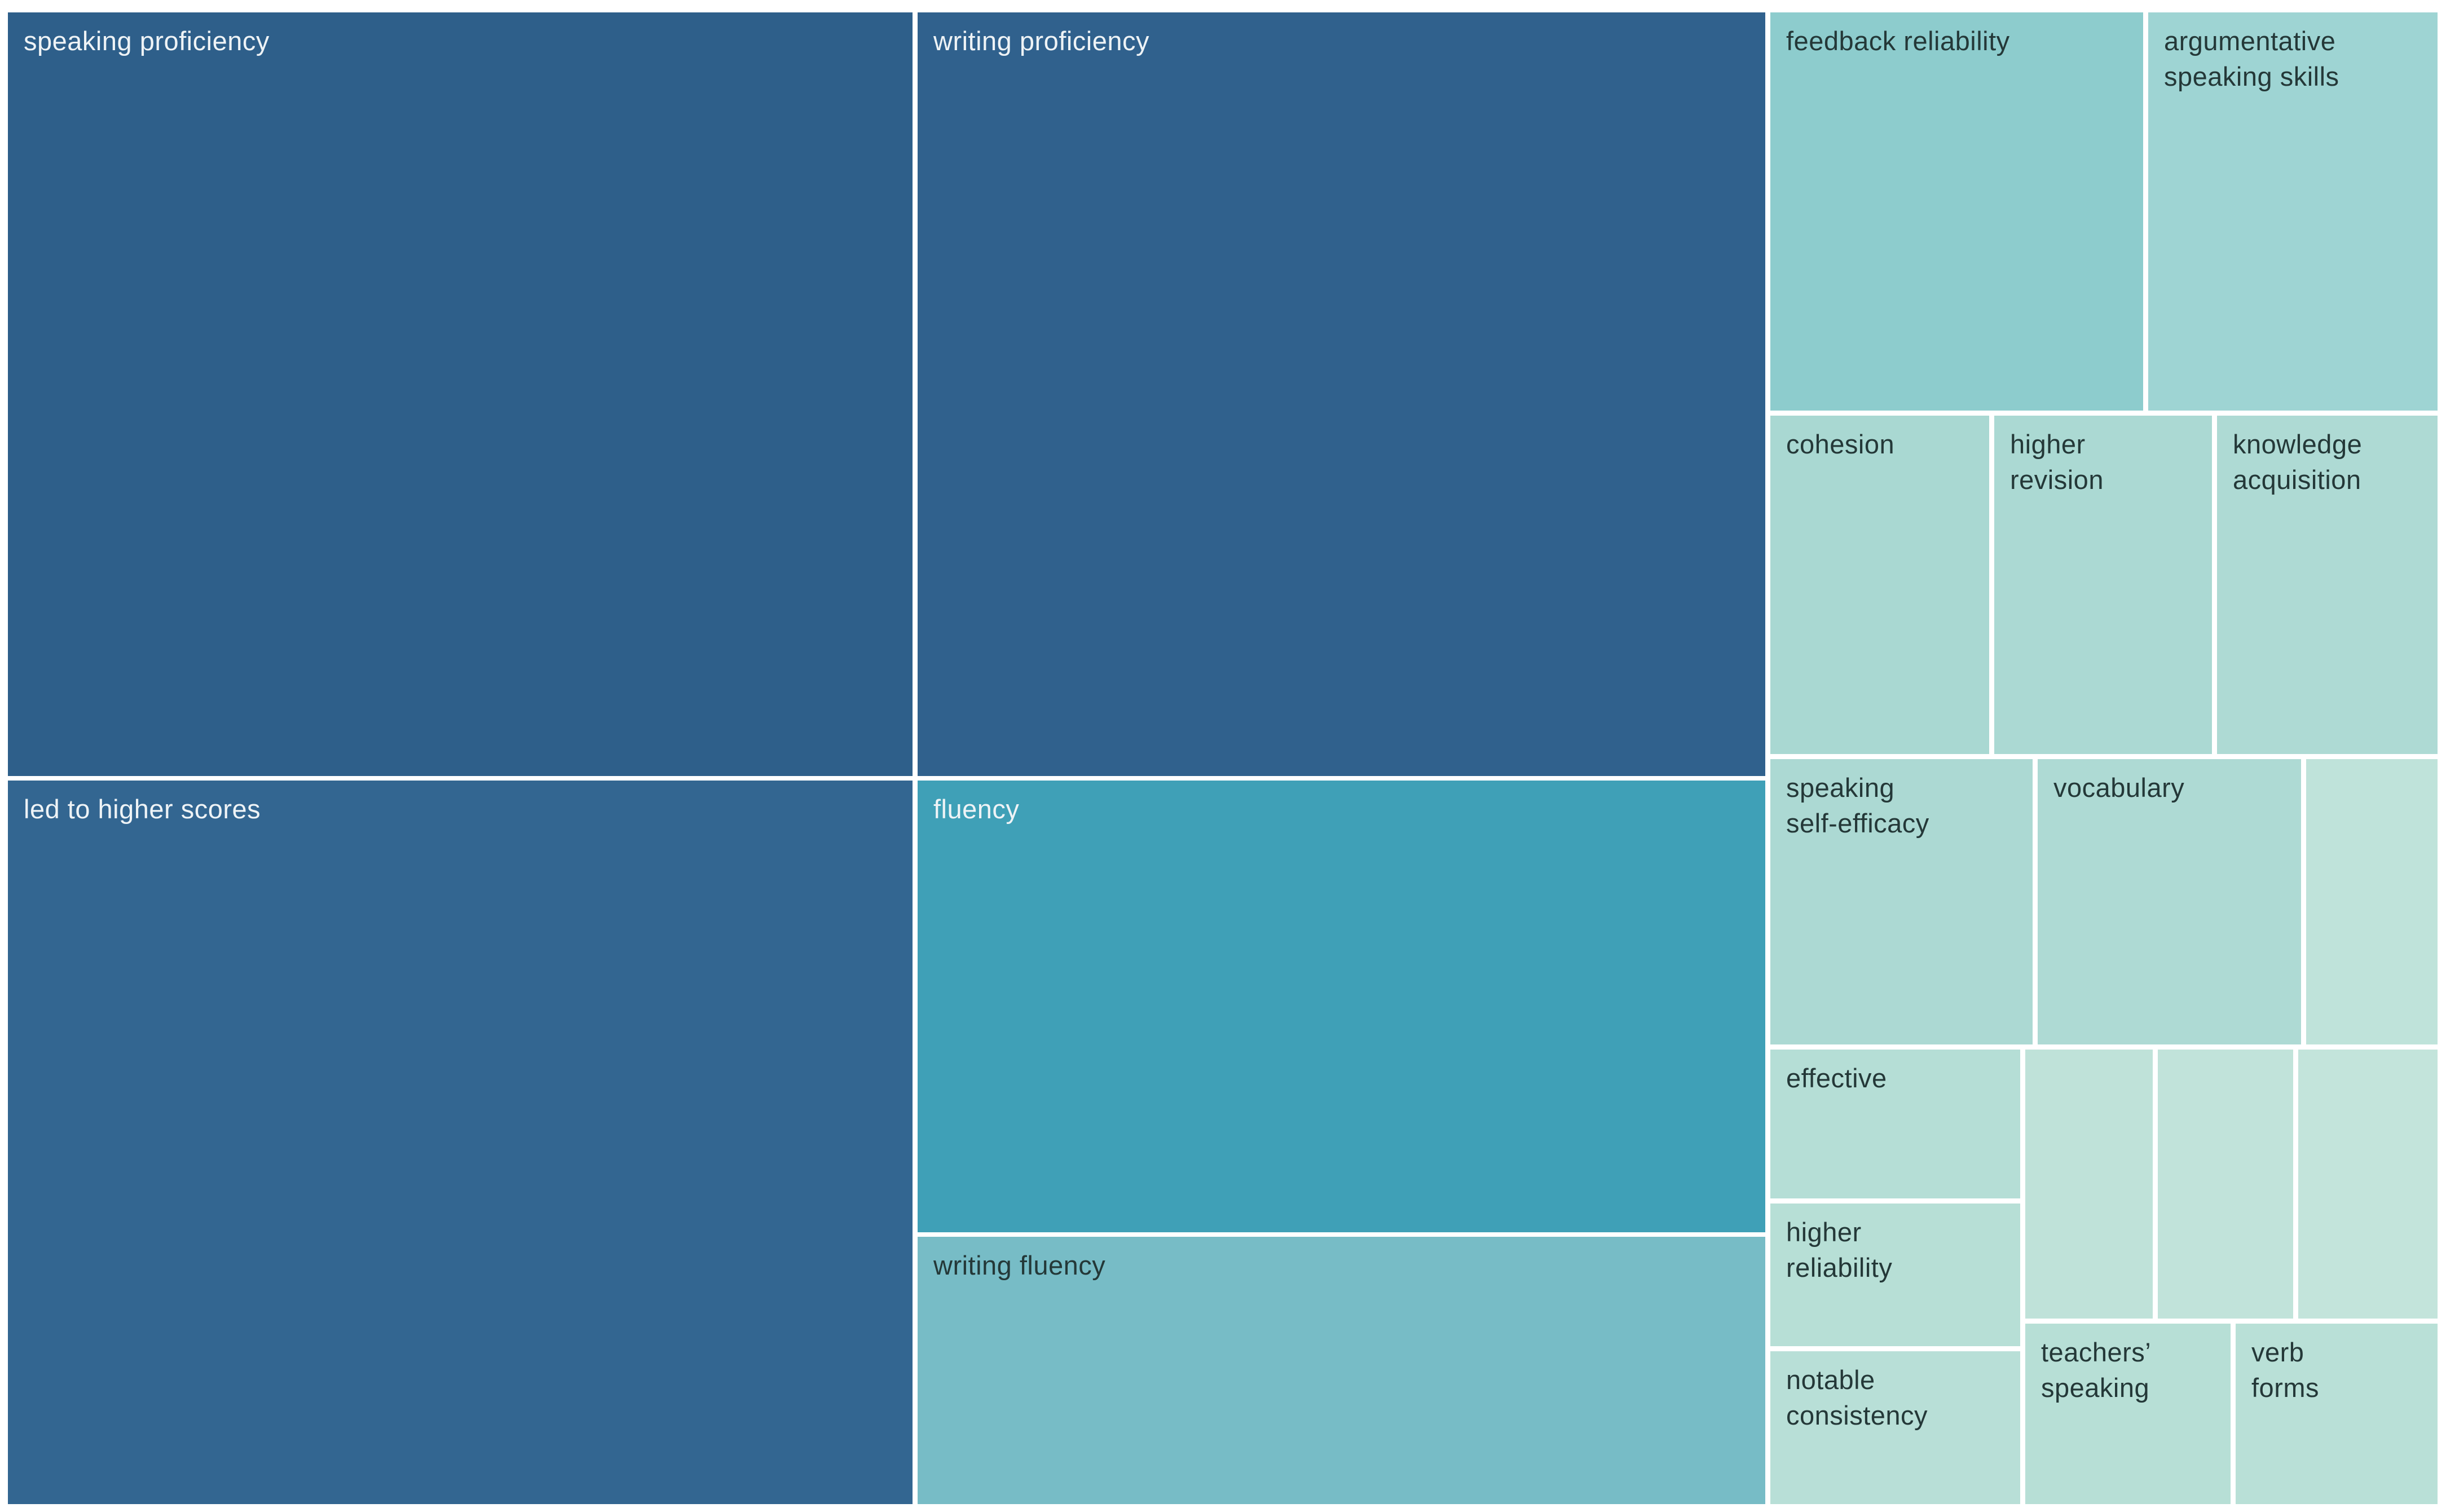 The height and width of the screenshot is (1512, 2446). Describe the element at coordinates (1041, 41) in the screenshot. I see `treemap-cell-label: writing proficiency` at that location.